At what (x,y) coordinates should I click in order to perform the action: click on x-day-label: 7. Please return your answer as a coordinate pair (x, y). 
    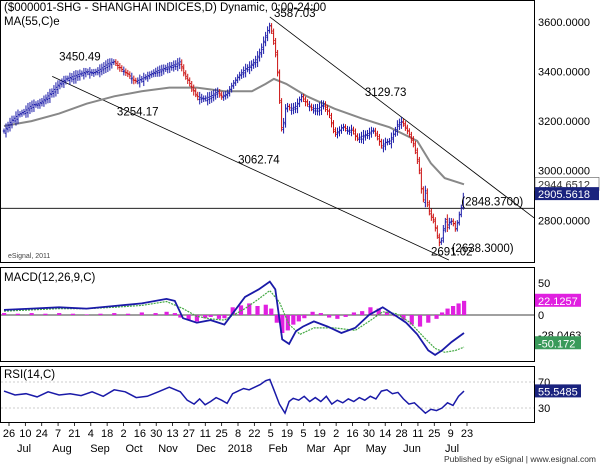
    Looking at the image, I should click on (58, 434).